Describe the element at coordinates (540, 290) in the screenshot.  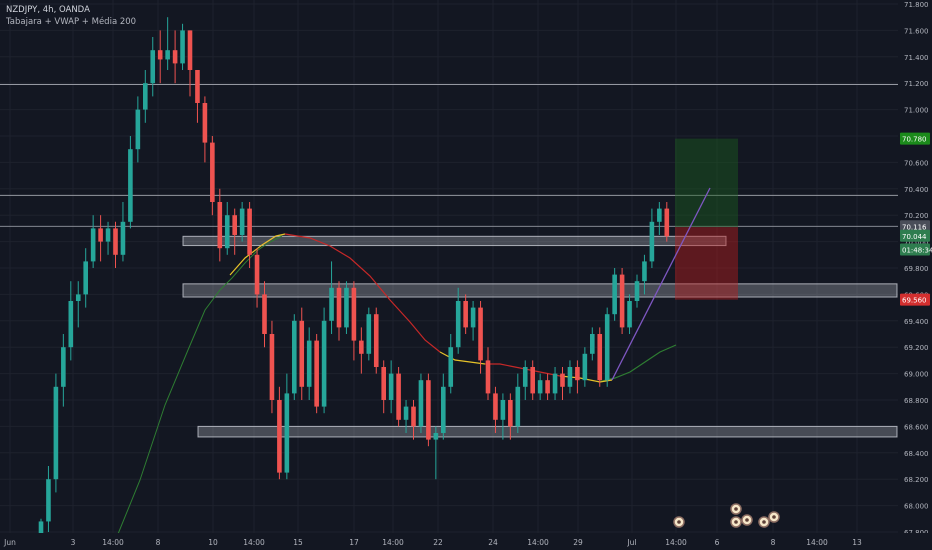
I see `support-zone` at that location.